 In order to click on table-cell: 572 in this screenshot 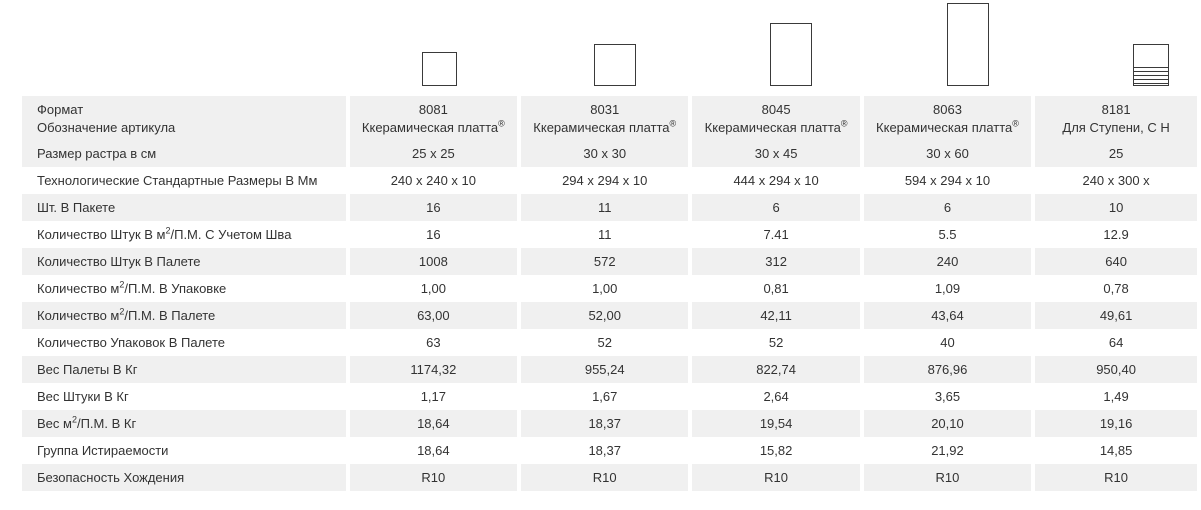, I will do `click(605, 261)`.